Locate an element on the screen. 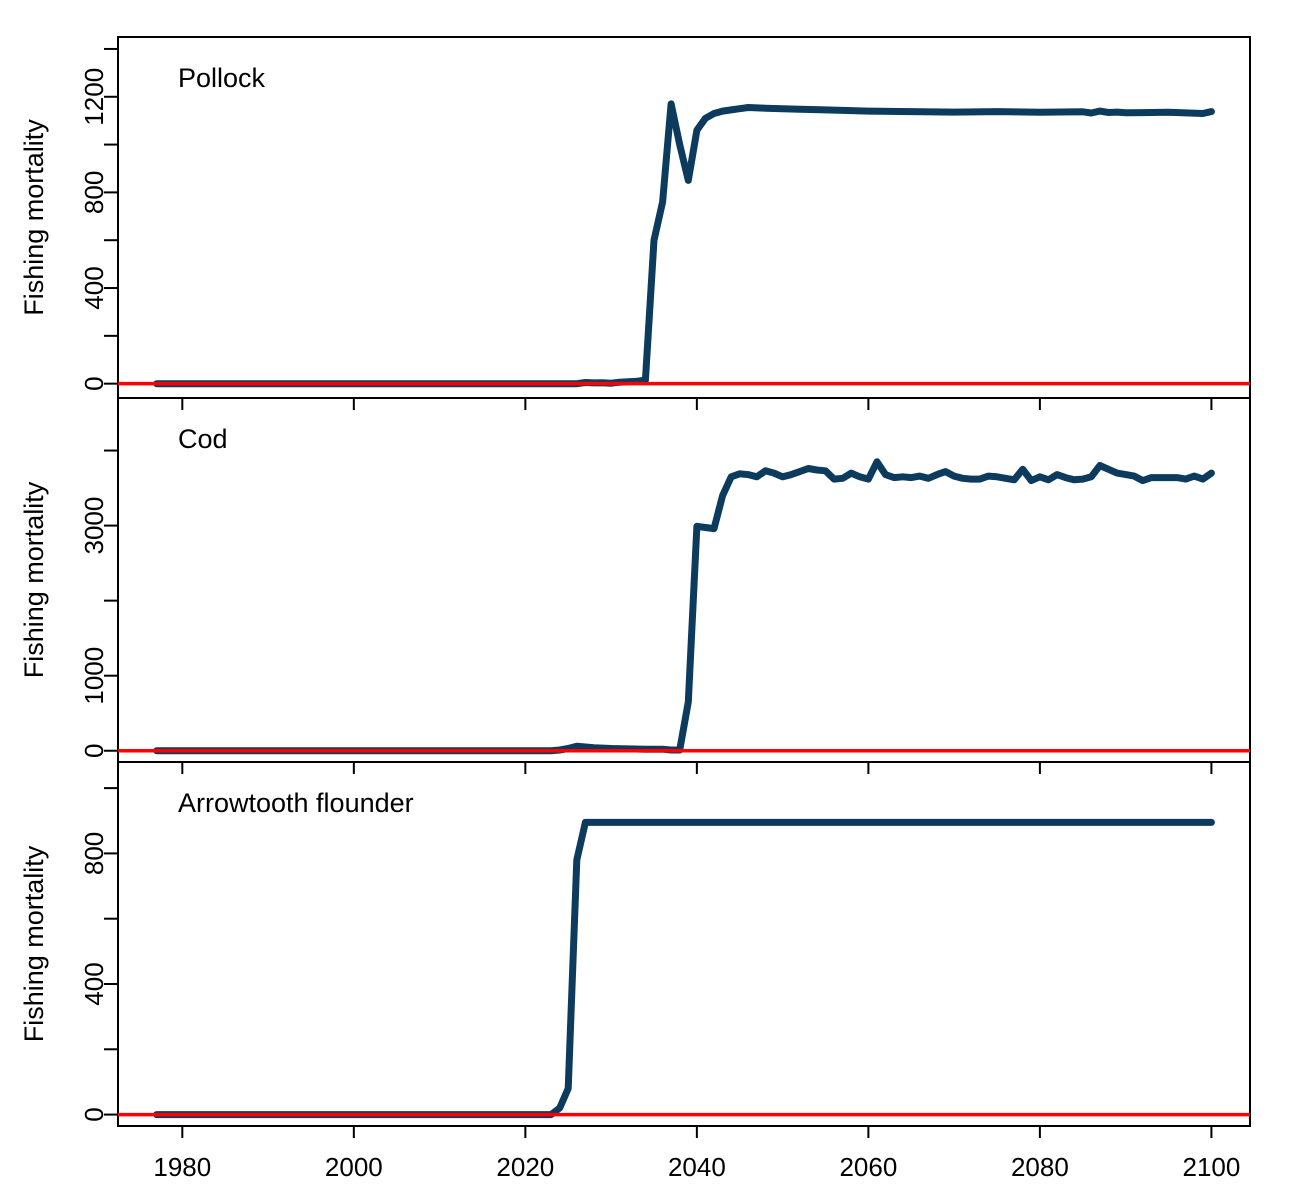 The width and height of the screenshot is (1290, 1200). x-tick-label: 2100 is located at coordinates (1211, 1167).